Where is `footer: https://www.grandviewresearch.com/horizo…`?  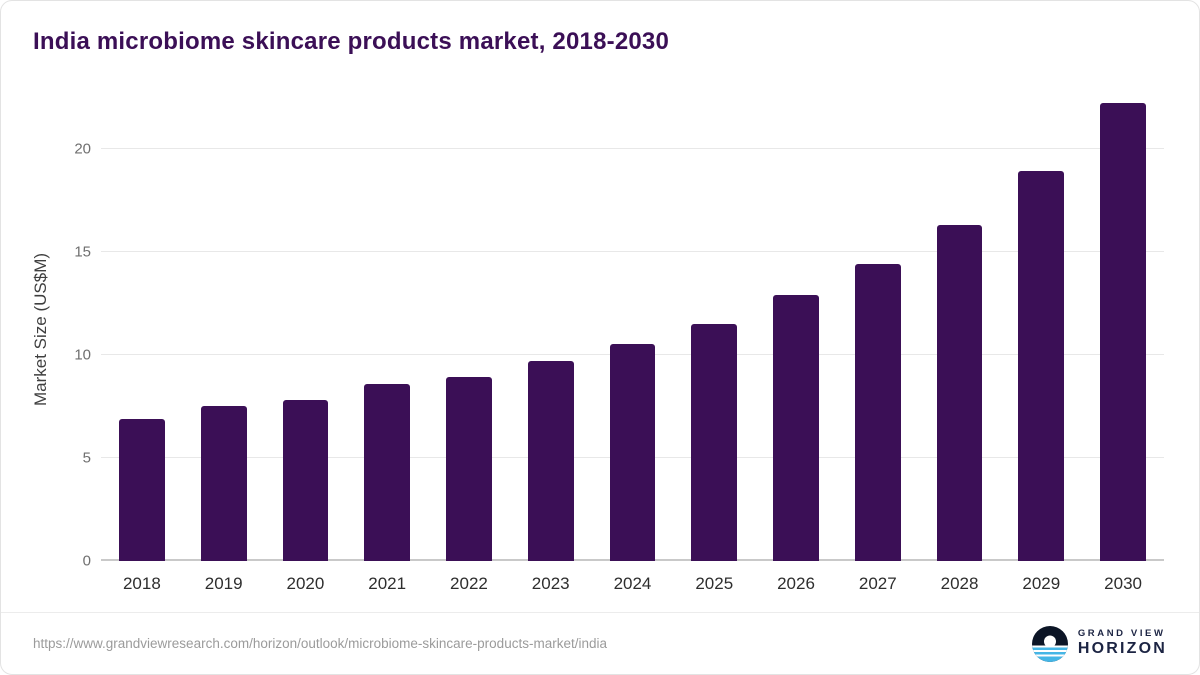
footer: https://www.grandviewresearch.com/horizo… is located at coordinates (600, 643).